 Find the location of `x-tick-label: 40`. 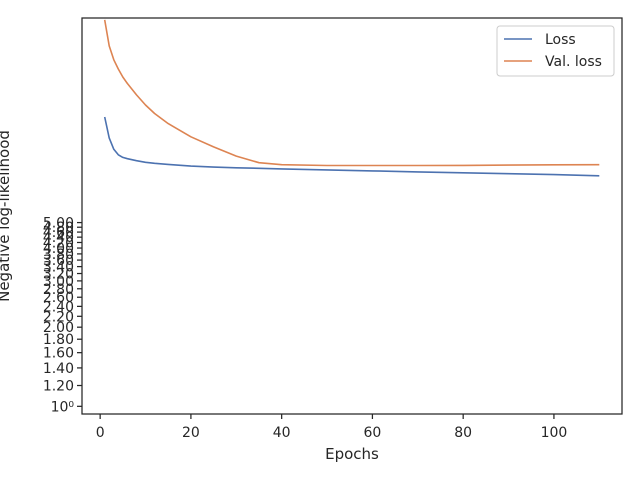

x-tick-label: 40 is located at coordinates (282, 433).